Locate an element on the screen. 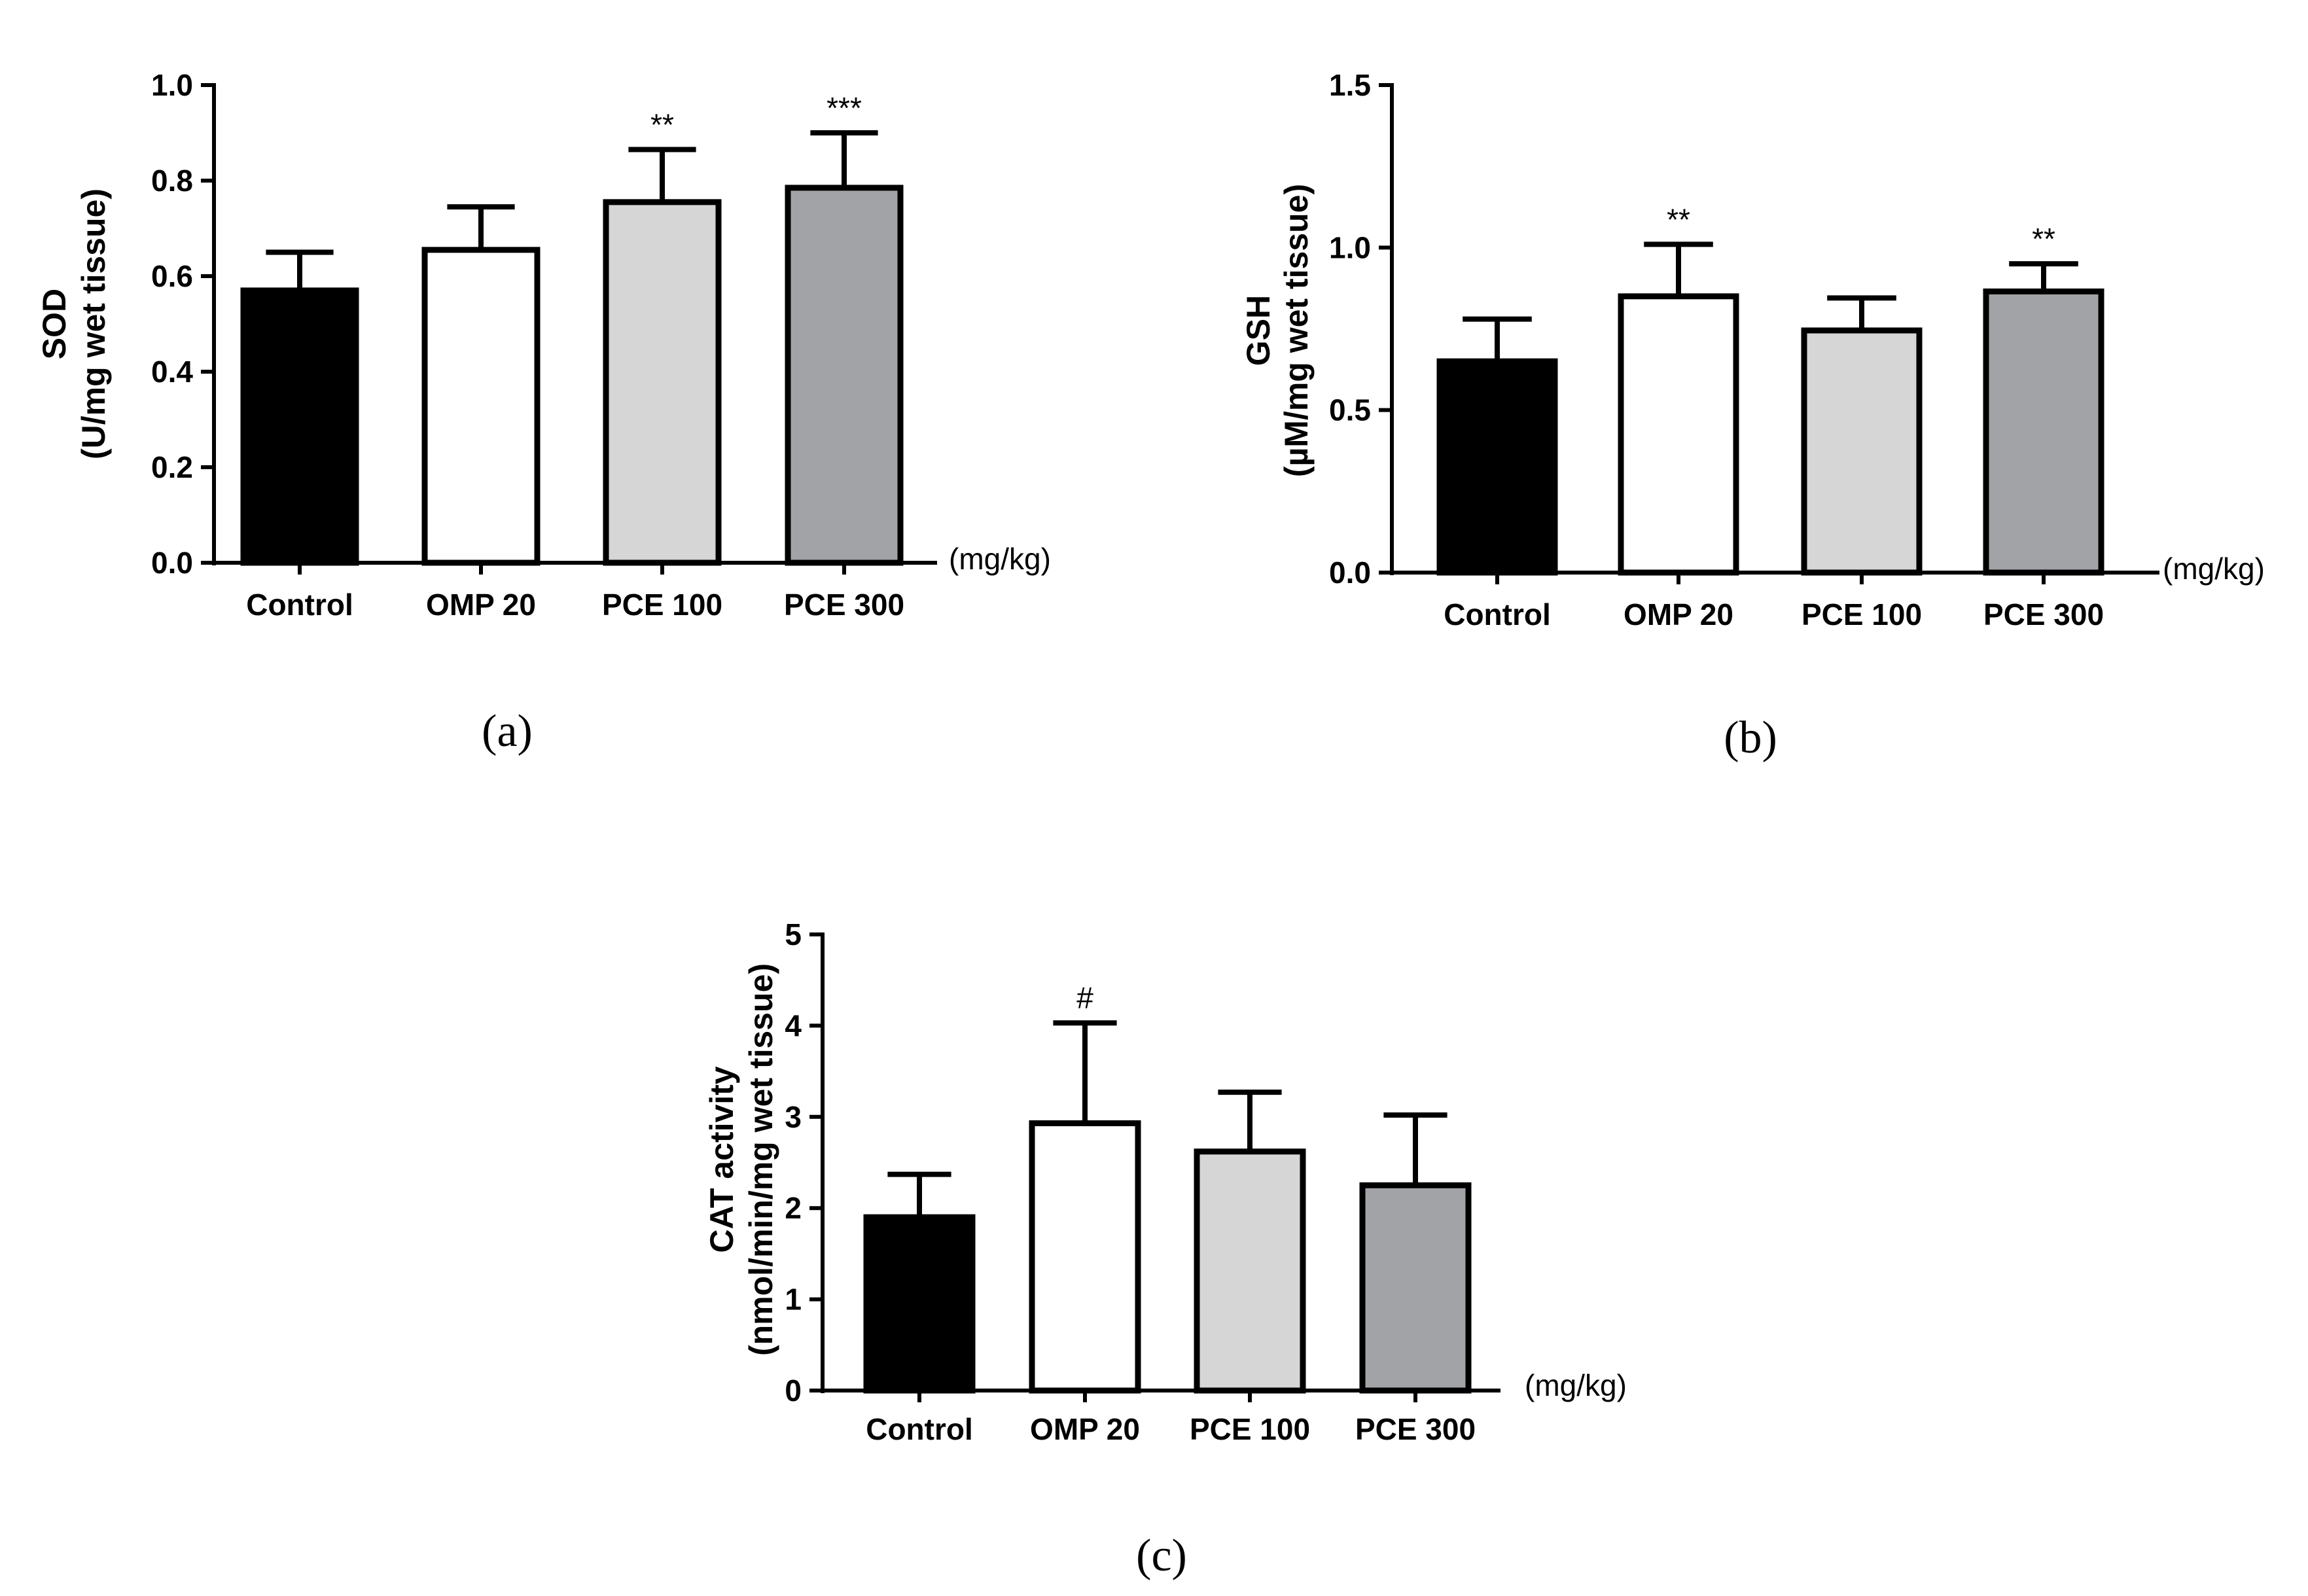 Image resolution: width=2308 pixels, height=1596 pixels. y-tick-label: 3 is located at coordinates (793, 1117).